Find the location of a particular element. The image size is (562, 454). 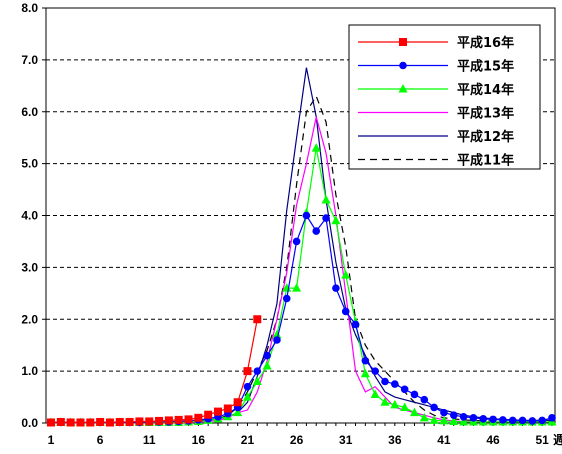

y-tick-label: 5.0 is located at coordinates (29, 164).